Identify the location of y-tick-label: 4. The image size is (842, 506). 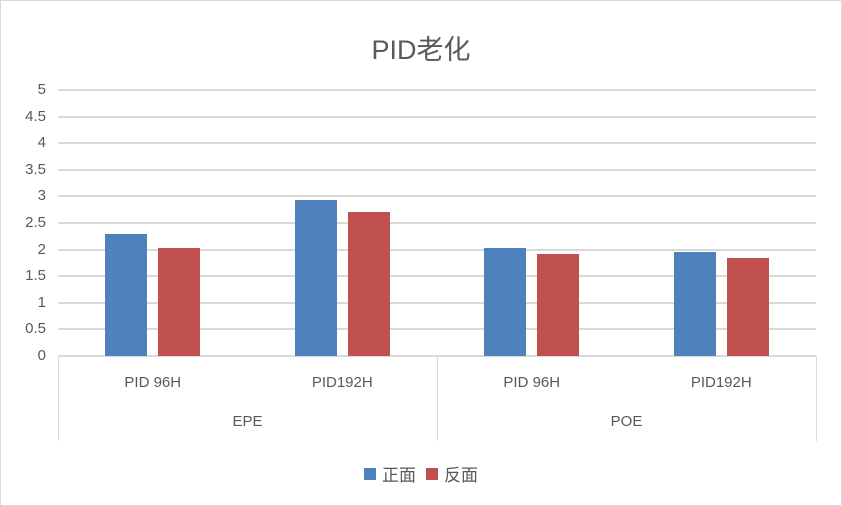
(41, 143).